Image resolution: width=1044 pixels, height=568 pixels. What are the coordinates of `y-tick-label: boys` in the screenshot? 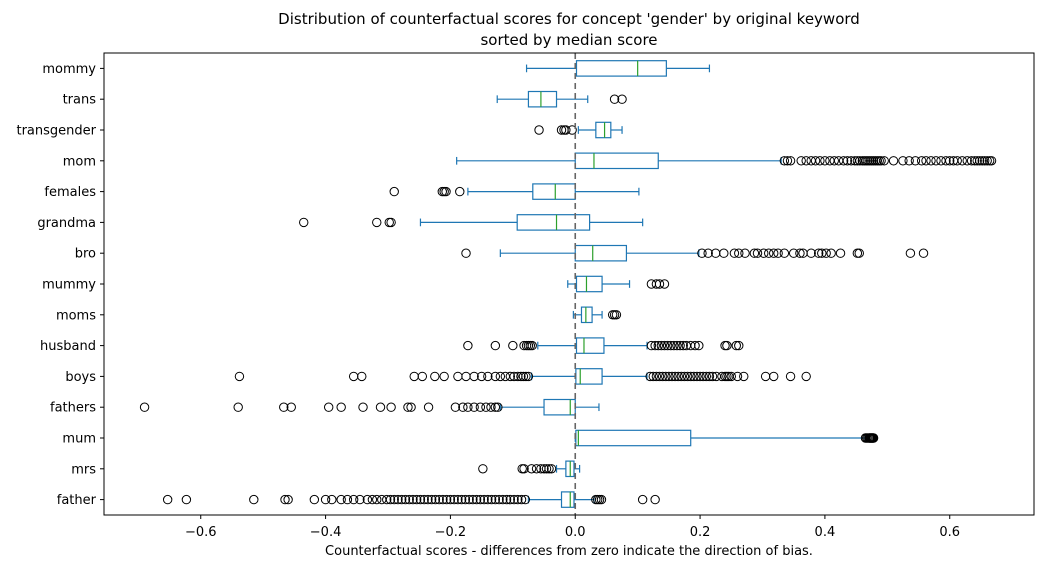 It's located at (80, 377).